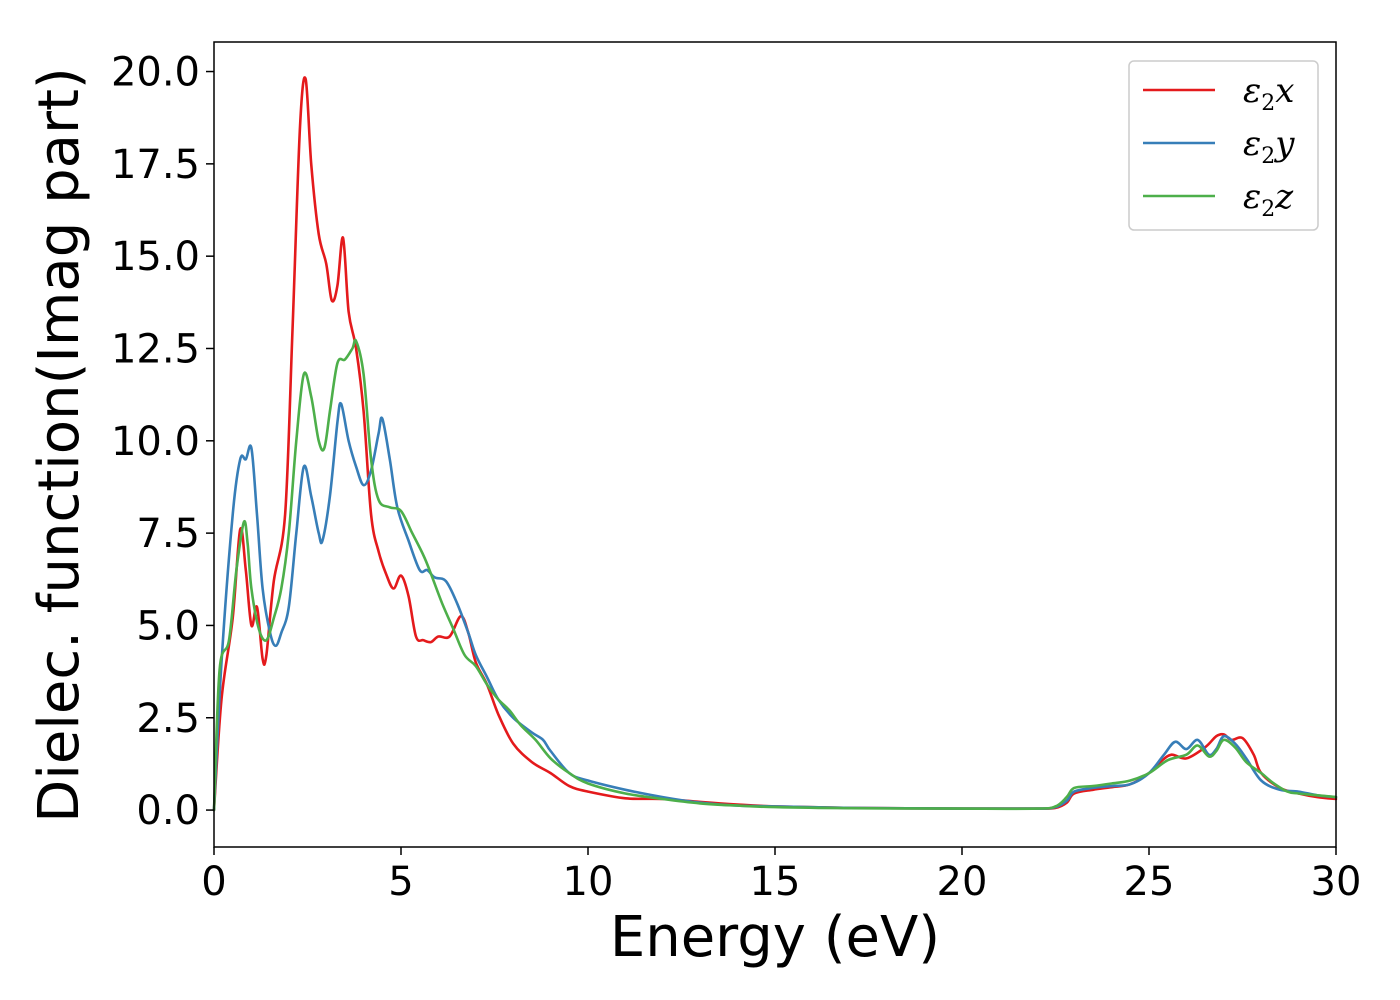  I want to click on x-tick-label: 20, so click(962, 882).